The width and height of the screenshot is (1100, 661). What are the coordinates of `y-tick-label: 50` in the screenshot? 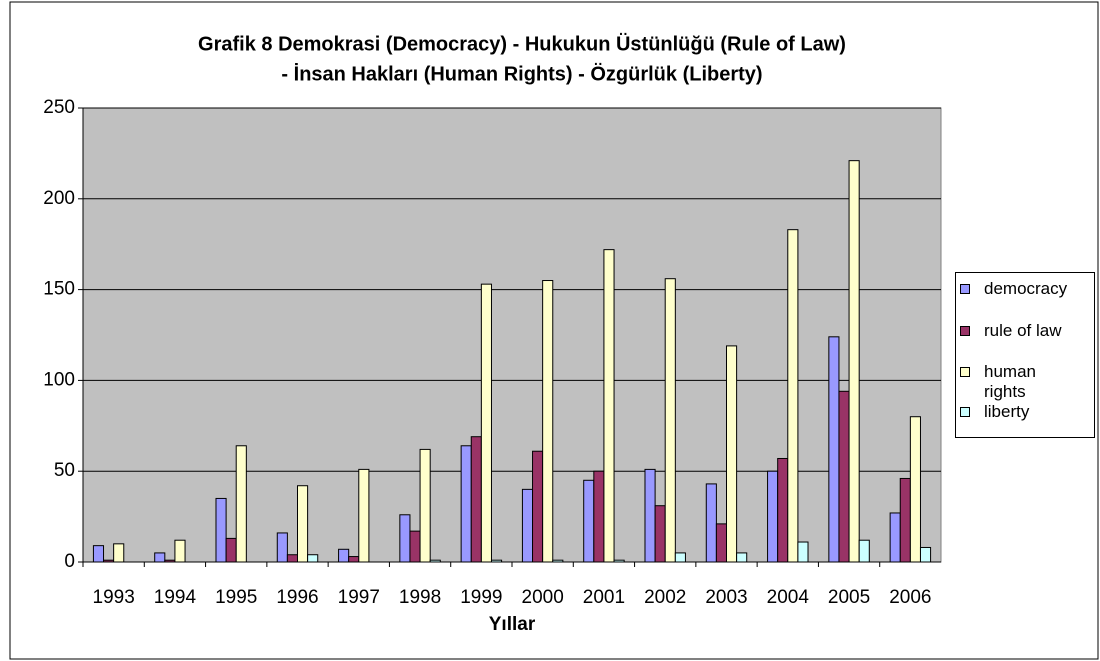 It's located at (64, 470).